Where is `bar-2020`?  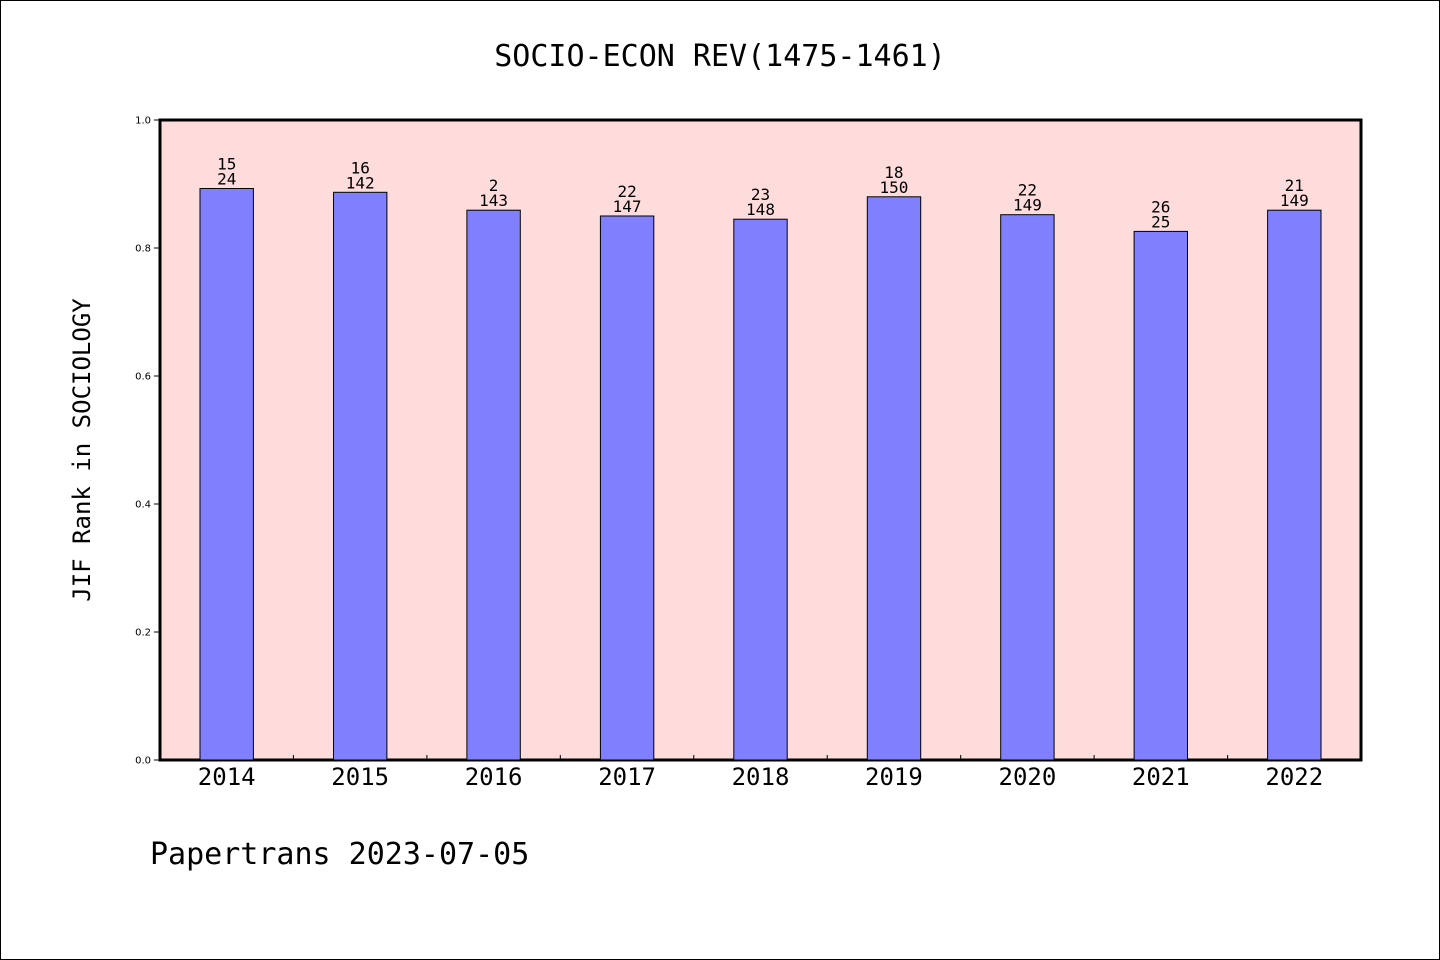
bar-2020 is located at coordinates (1027, 487).